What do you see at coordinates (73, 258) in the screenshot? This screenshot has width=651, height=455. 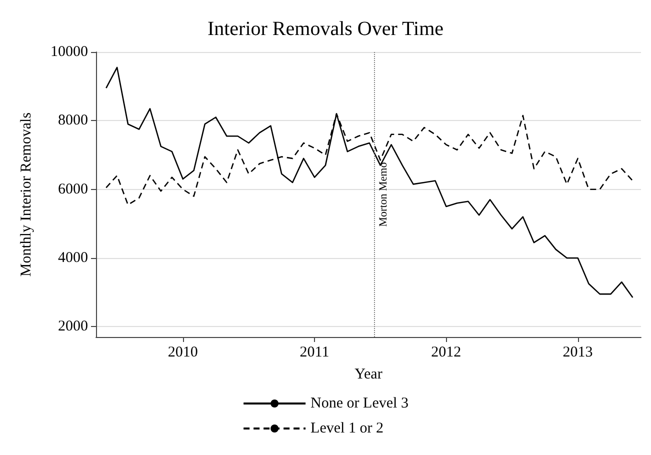 I see `y-tick-label: 4000` at bounding box center [73, 258].